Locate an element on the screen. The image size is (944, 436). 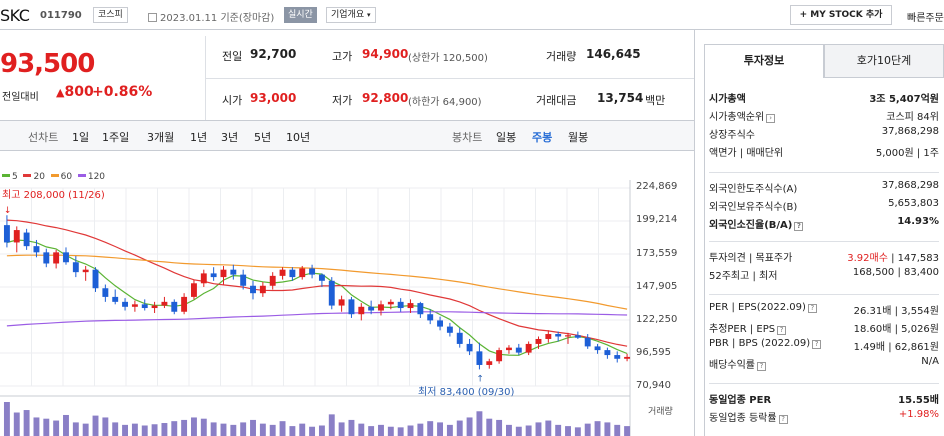
period-1y: 1년 is located at coordinates (199, 137).